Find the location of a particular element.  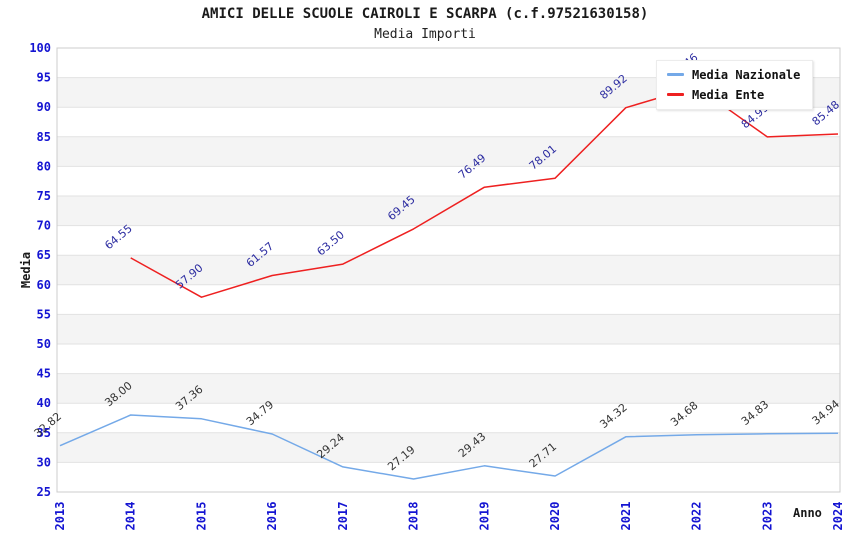

legend-item-media-ente: Media Ente is located at coordinates (733, 94).